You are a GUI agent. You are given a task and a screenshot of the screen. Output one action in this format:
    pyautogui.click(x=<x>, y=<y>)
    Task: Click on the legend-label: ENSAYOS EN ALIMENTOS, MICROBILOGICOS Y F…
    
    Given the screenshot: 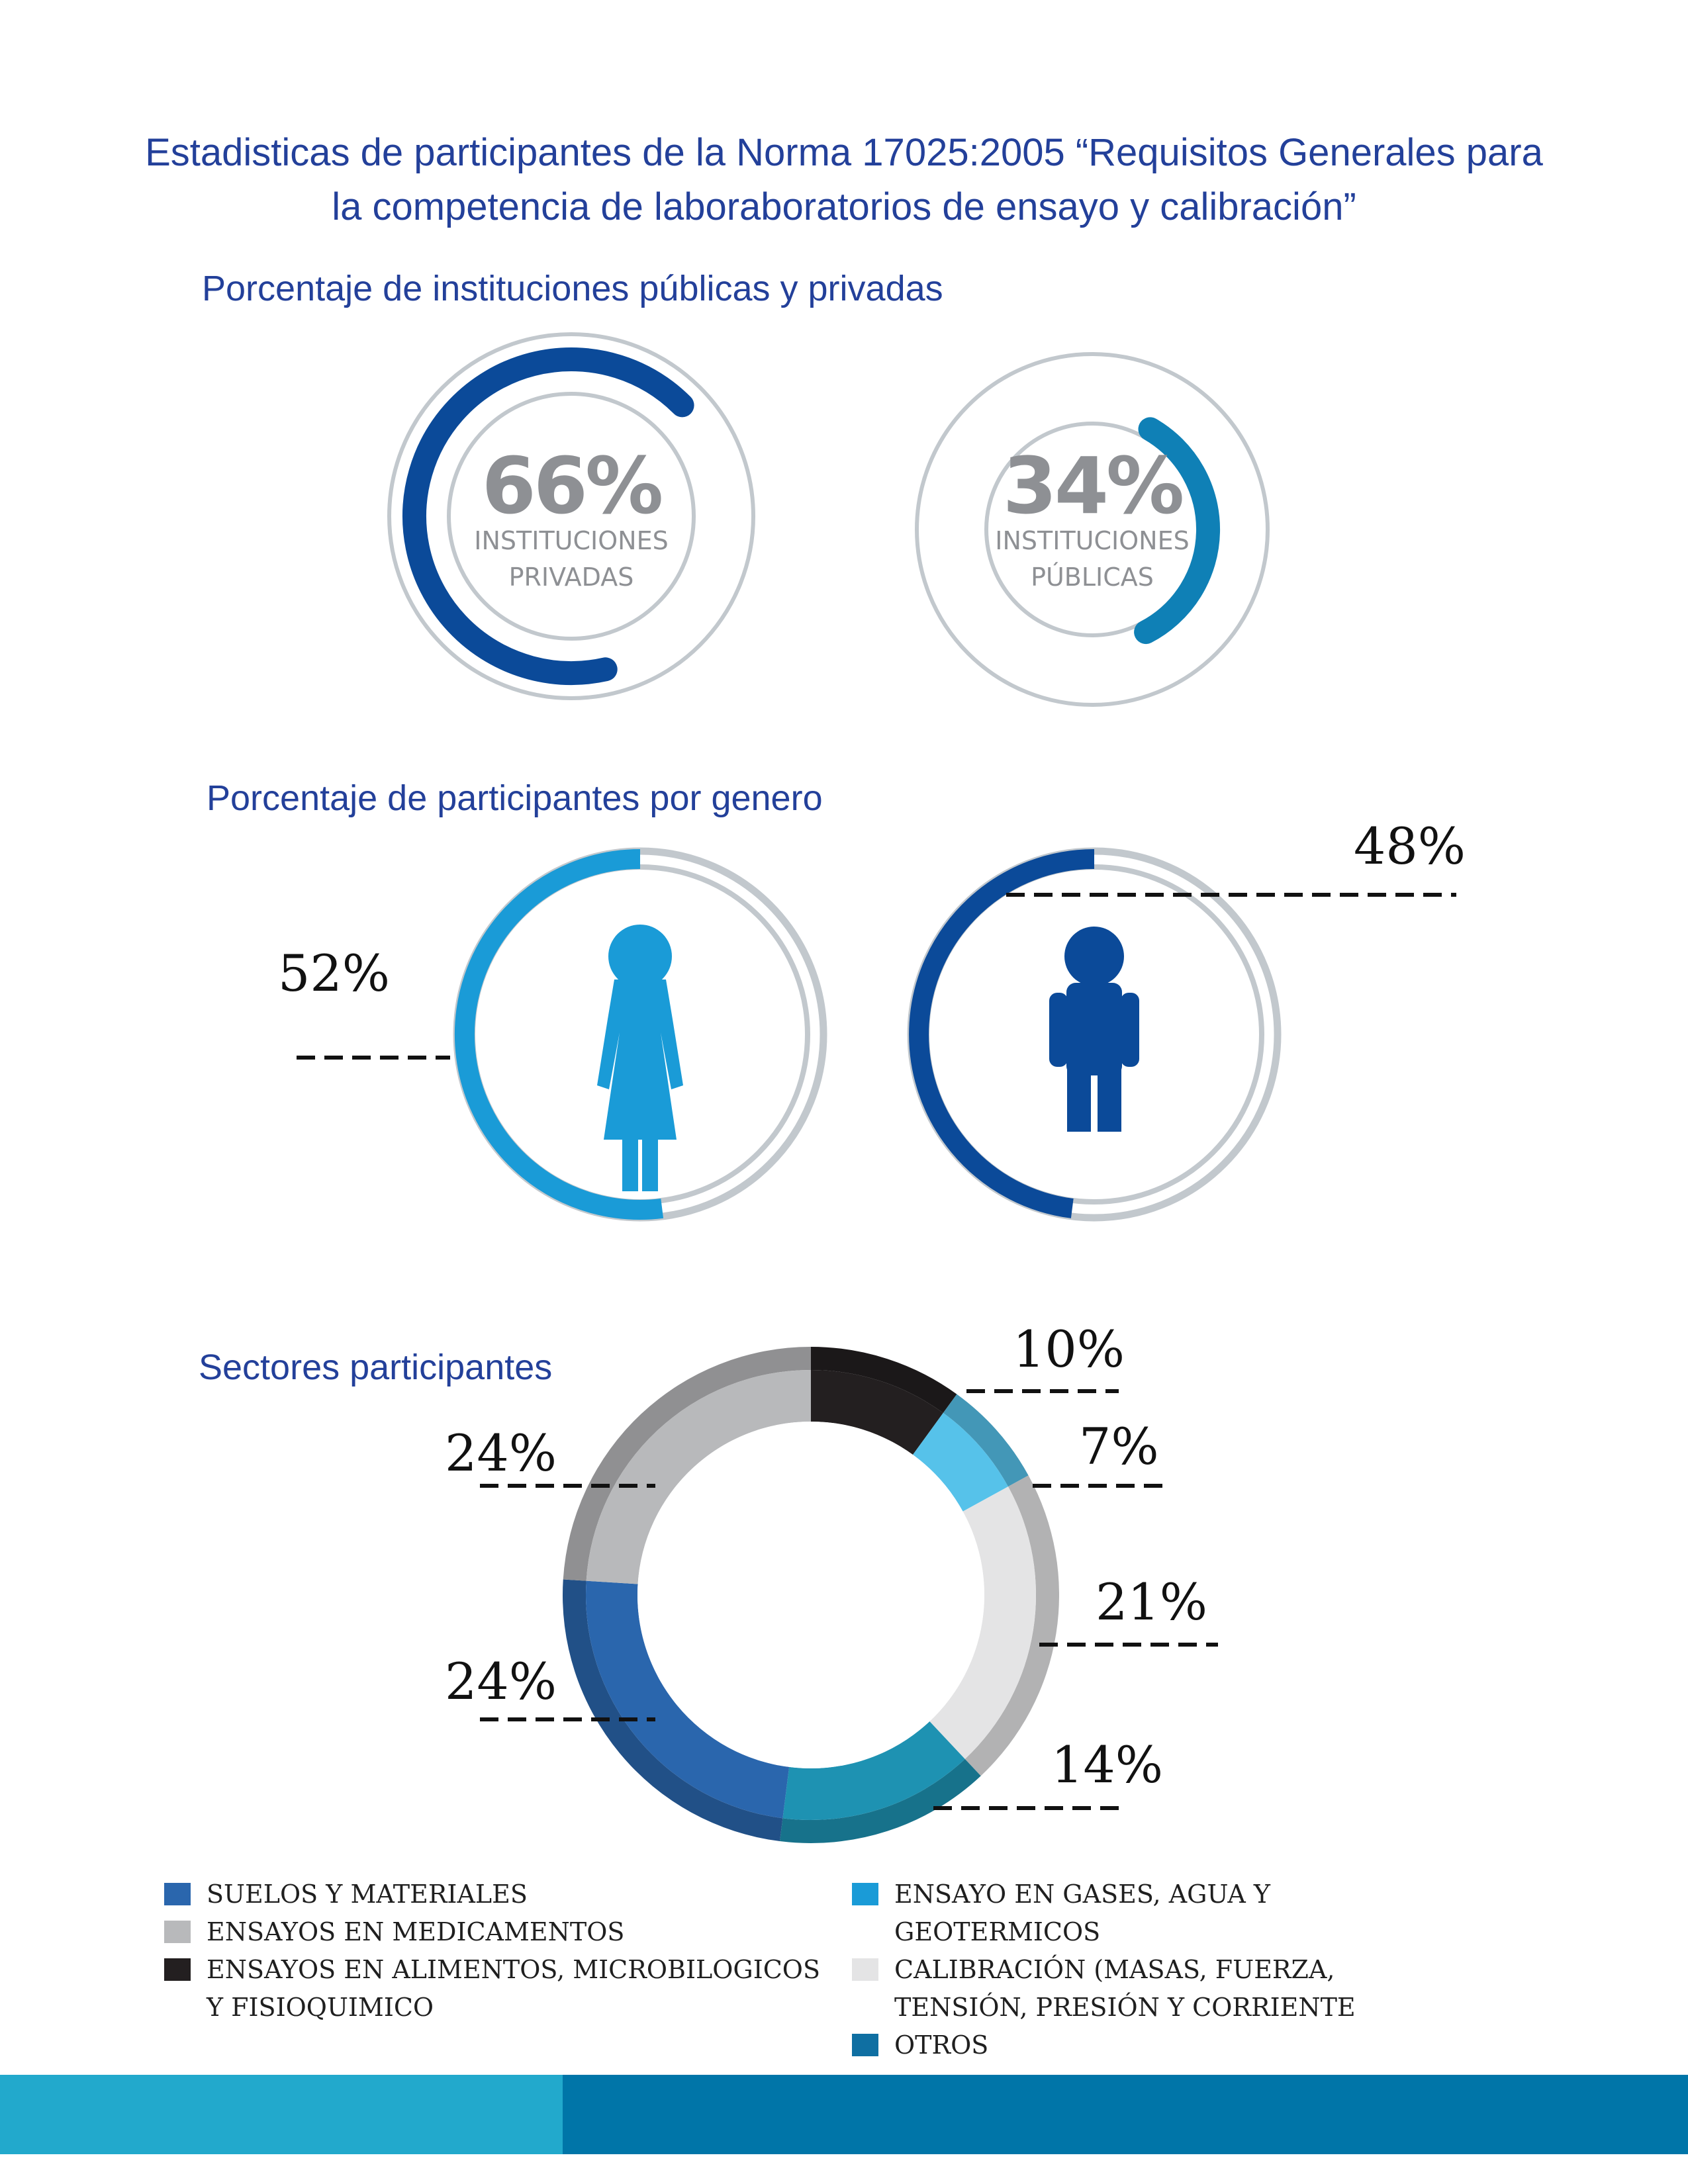 What is the action you would take?
    pyautogui.click(x=513, y=1988)
    